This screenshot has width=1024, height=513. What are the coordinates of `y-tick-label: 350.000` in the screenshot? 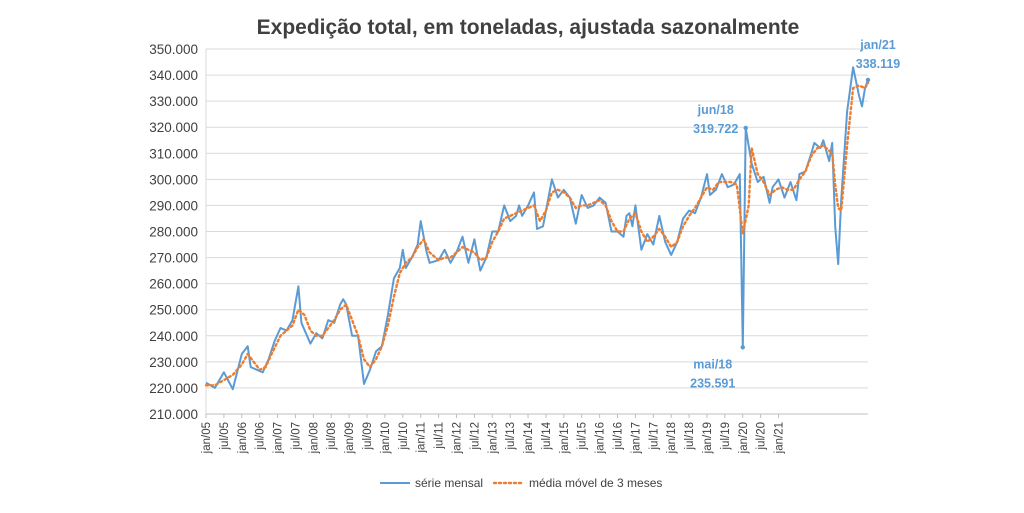 It's located at (173, 49).